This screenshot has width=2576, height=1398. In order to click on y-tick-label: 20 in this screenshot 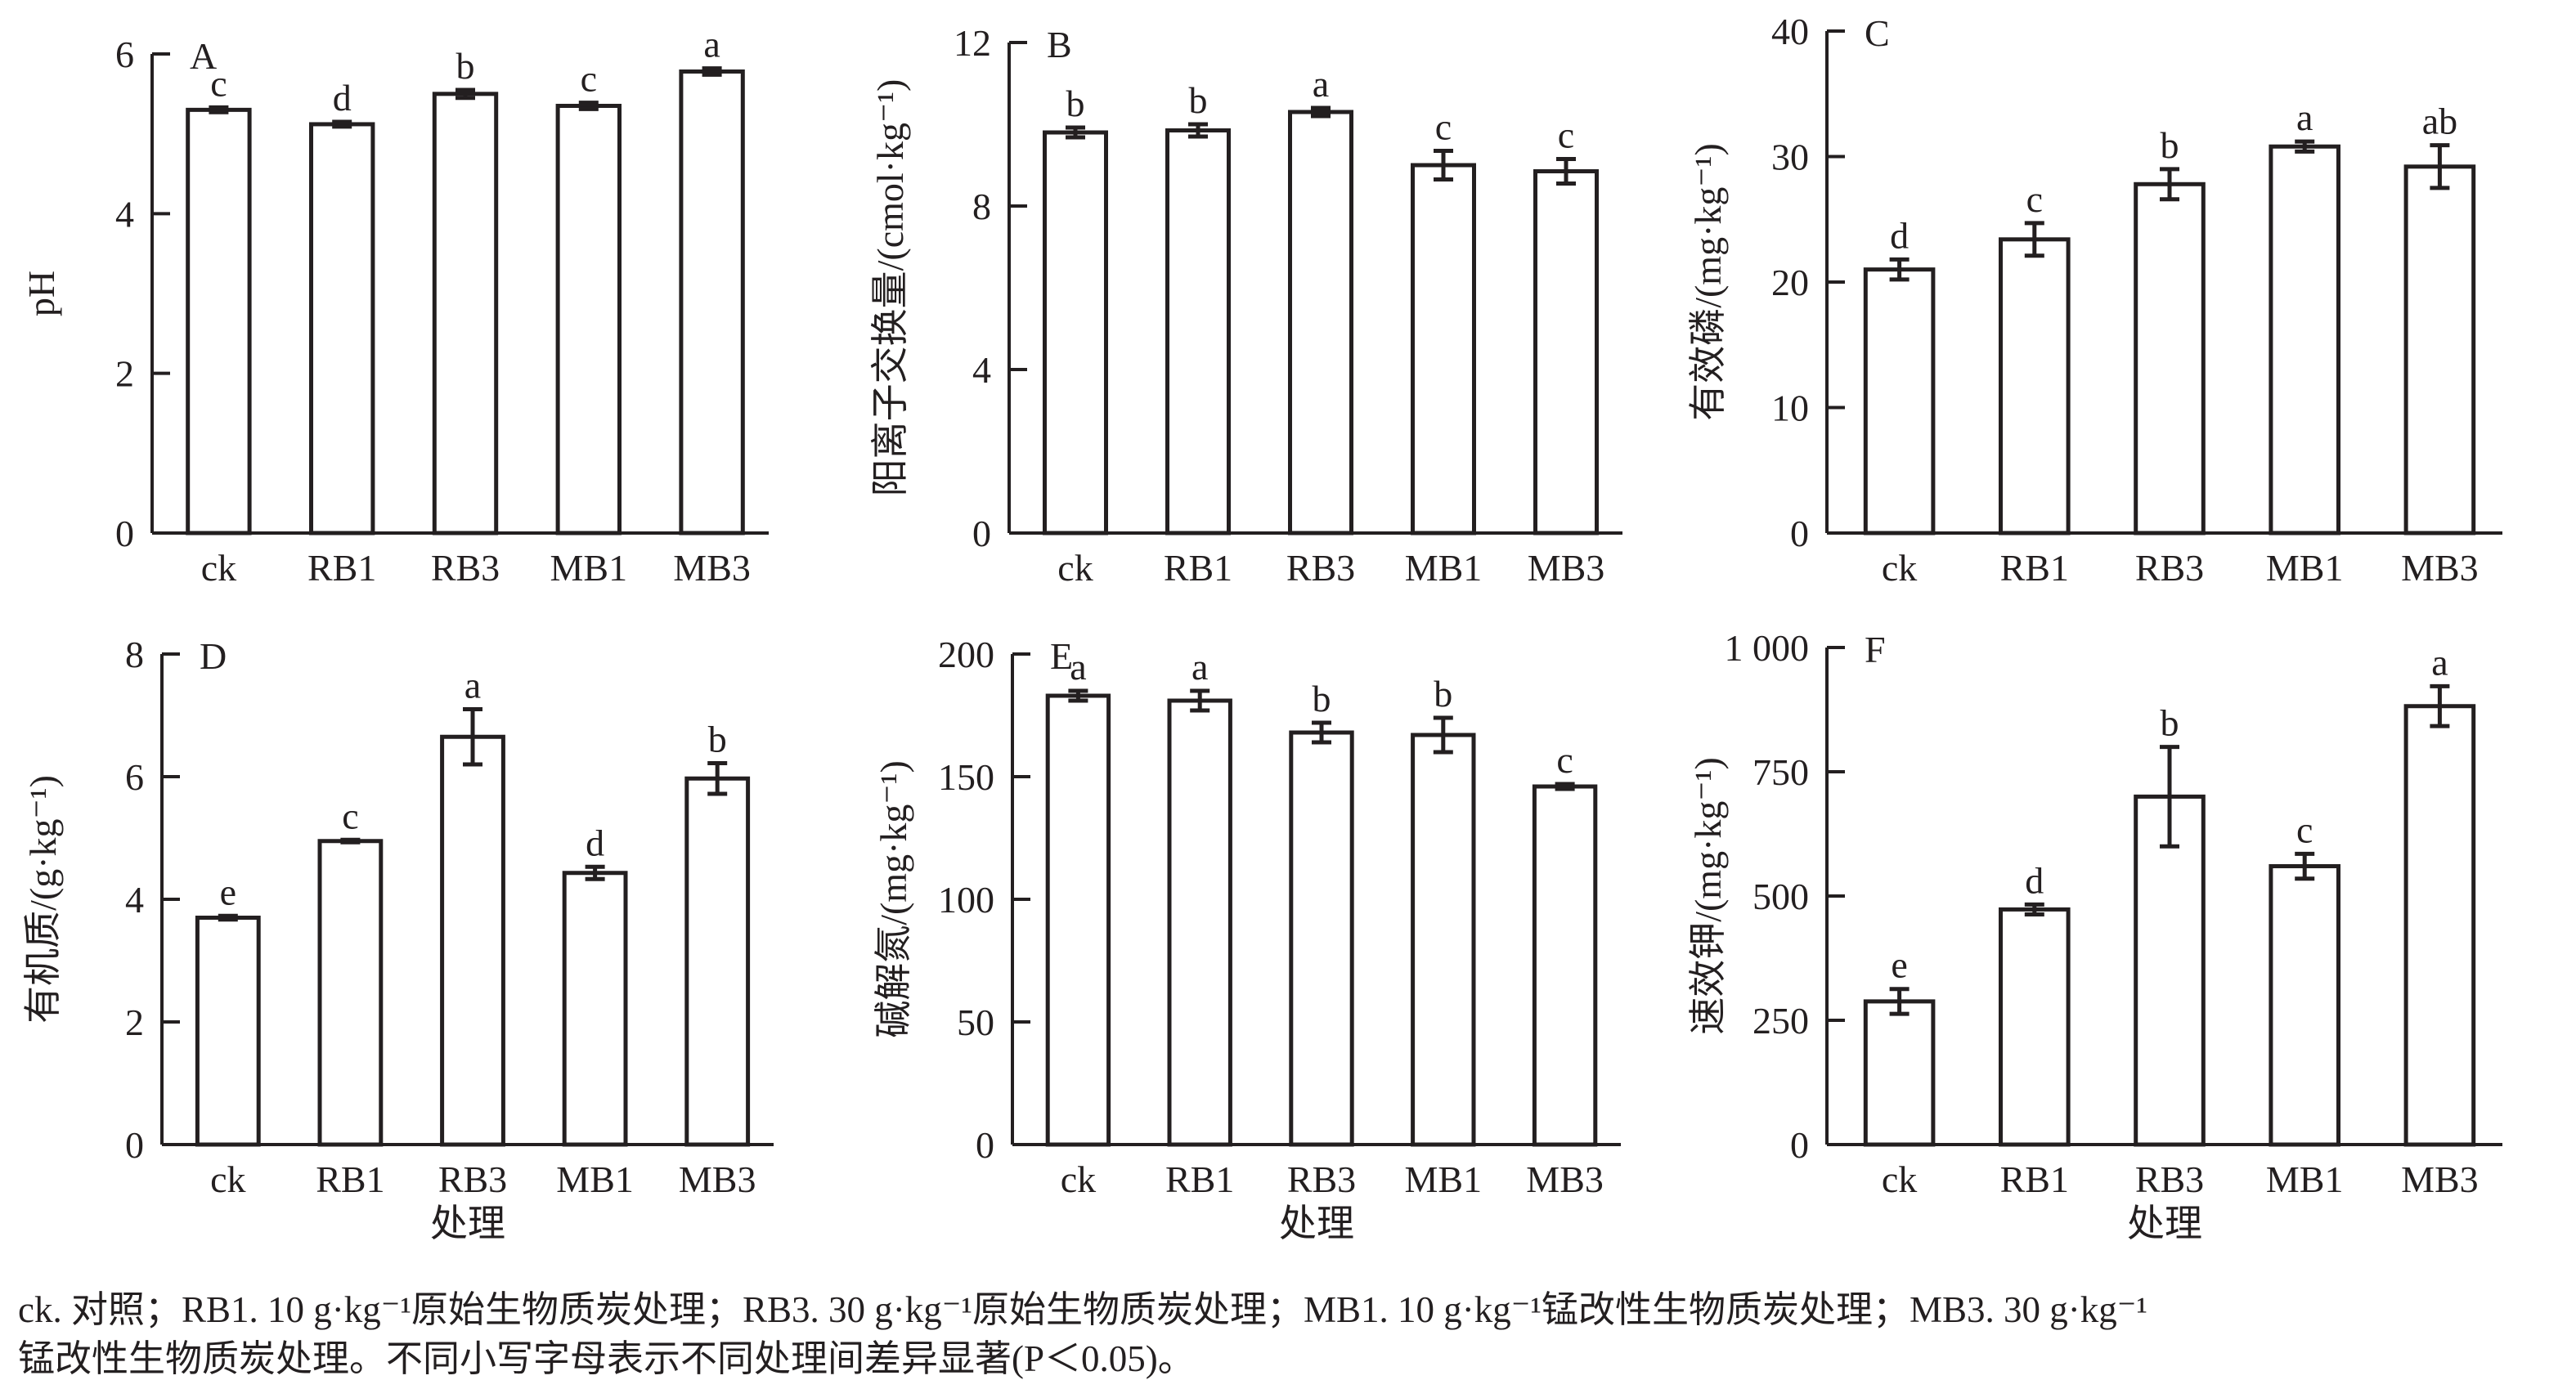, I will do `click(1790, 282)`.